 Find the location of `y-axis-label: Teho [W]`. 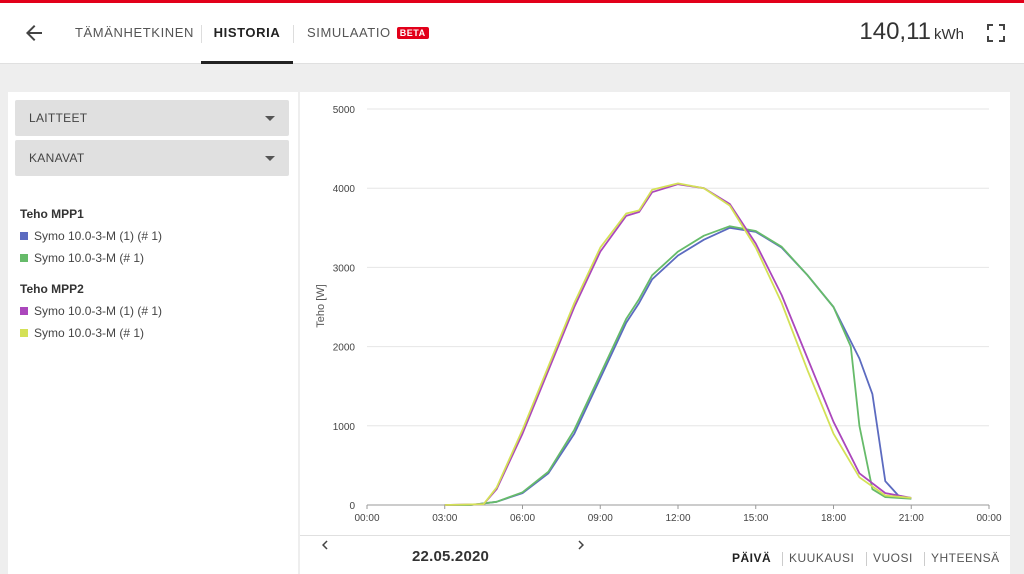

y-axis-label: Teho [W] is located at coordinates (321, 305).